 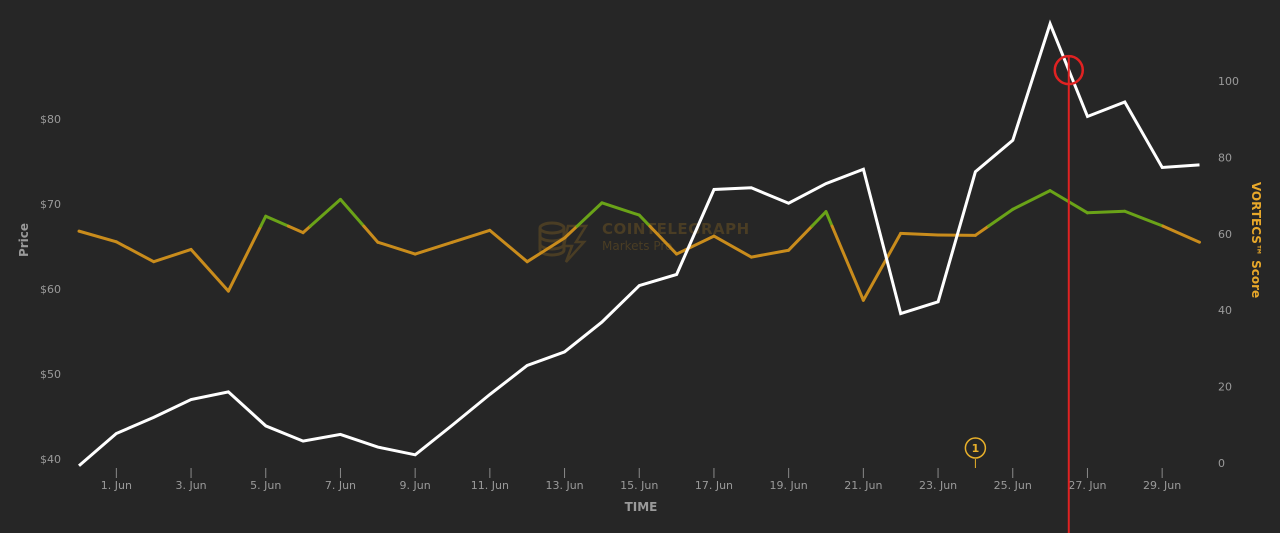 I want to click on coin-stack-icon, so click(x=563, y=242).